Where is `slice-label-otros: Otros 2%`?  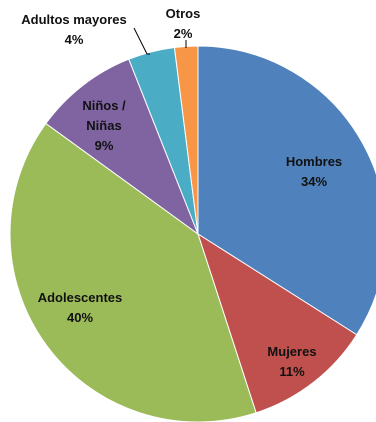
slice-label-otros: Otros 2% is located at coordinates (183, 23).